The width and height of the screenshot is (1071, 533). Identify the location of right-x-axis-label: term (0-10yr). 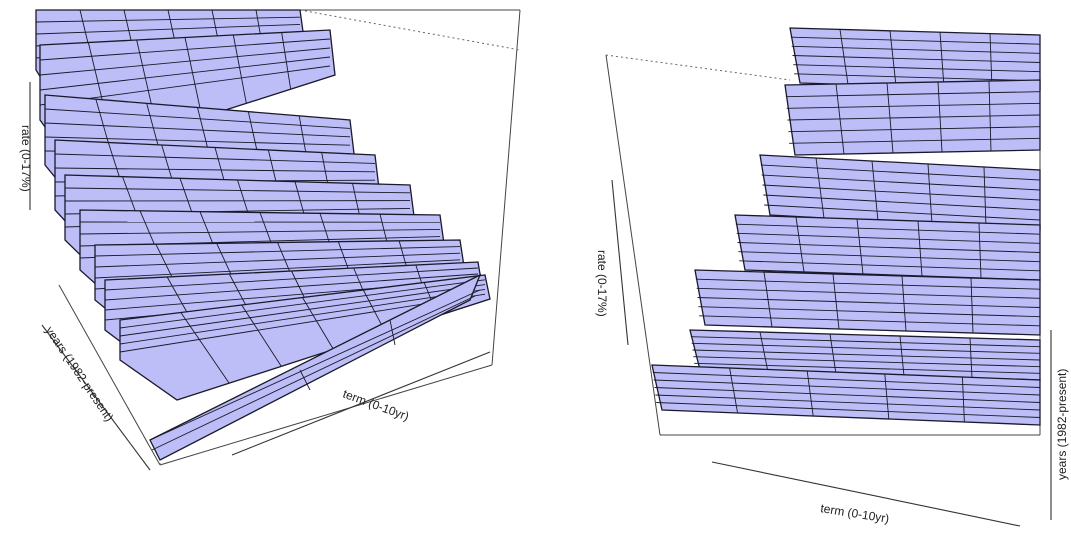
(855, 513).